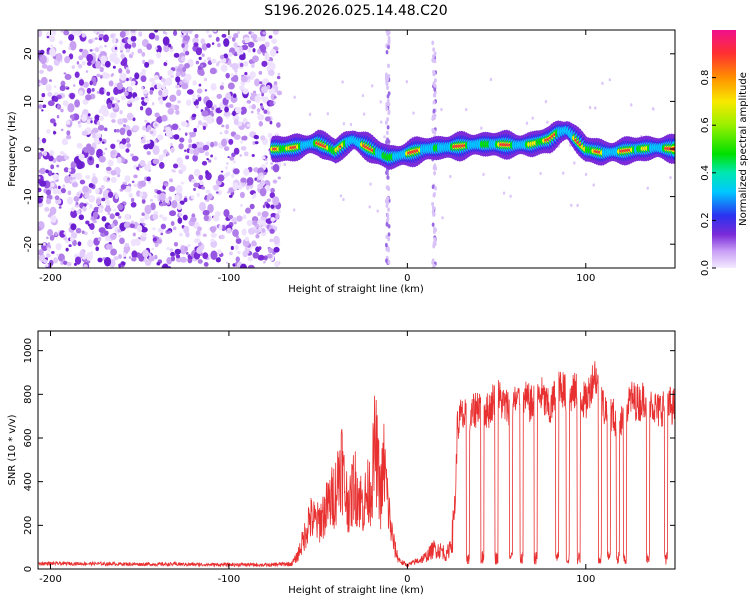 Image resolution: width=750 pixels, height=600 pixels. Describe the element at coordinates (743, 149) in the screenshot. I see `colorbar-label: Normalized spectral amplitude` at that location.